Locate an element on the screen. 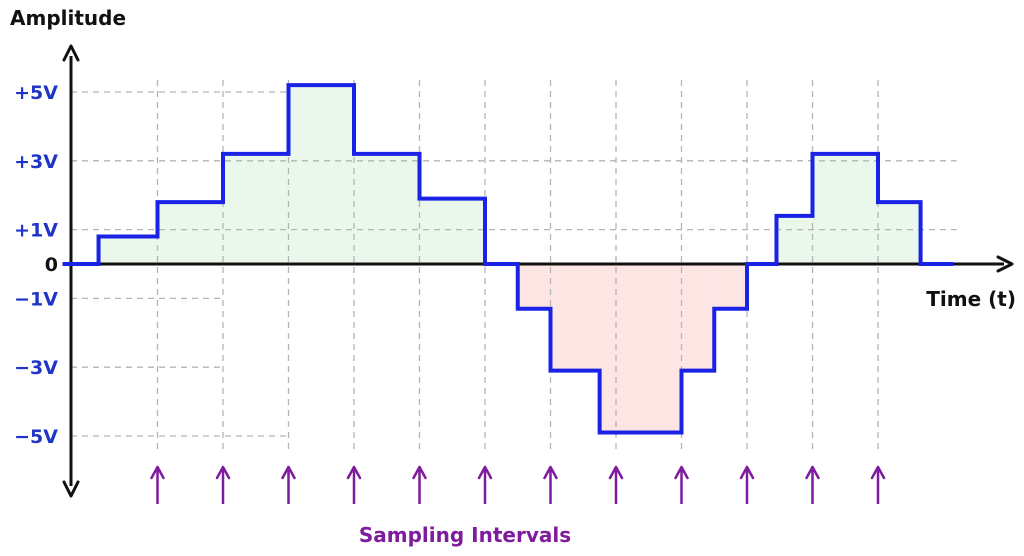 This screenshot has height=556, width=1024. y-tick-label--1: −1V is located at coordinates (36, 299).